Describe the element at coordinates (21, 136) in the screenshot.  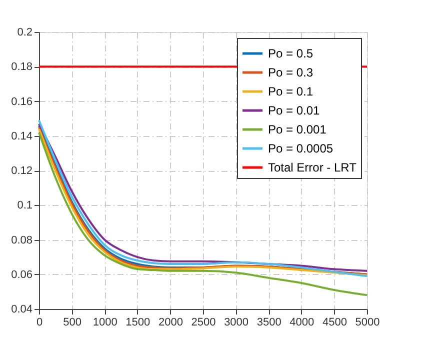
I see `y-tick-label: 0.14` at that location.